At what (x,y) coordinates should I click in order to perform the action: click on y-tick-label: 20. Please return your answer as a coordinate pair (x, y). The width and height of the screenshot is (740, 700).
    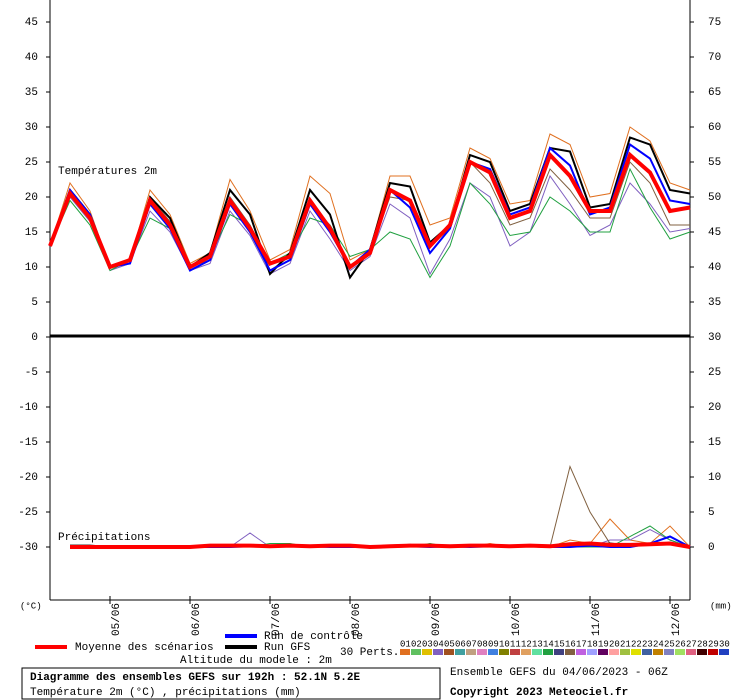
    Looking at the image, I should click on (31, 198).